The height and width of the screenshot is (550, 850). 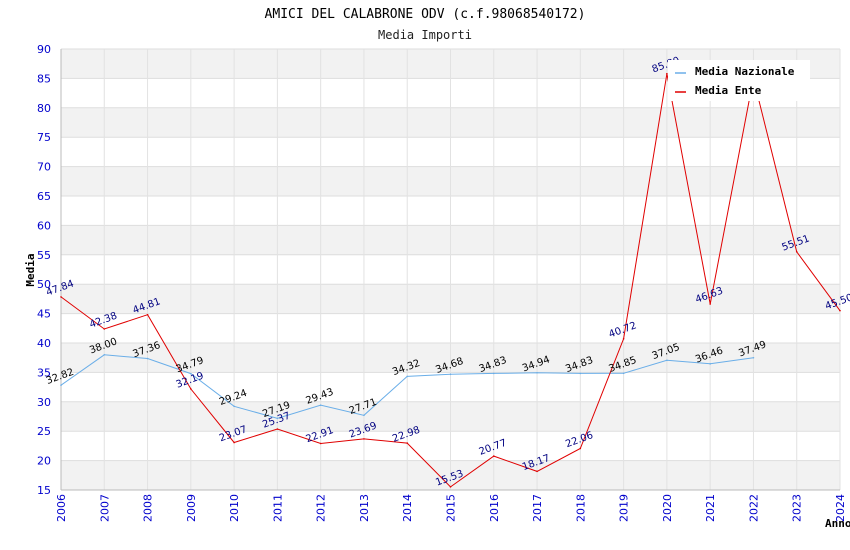 I want to click on legend-box, so click(x=739, y=80).